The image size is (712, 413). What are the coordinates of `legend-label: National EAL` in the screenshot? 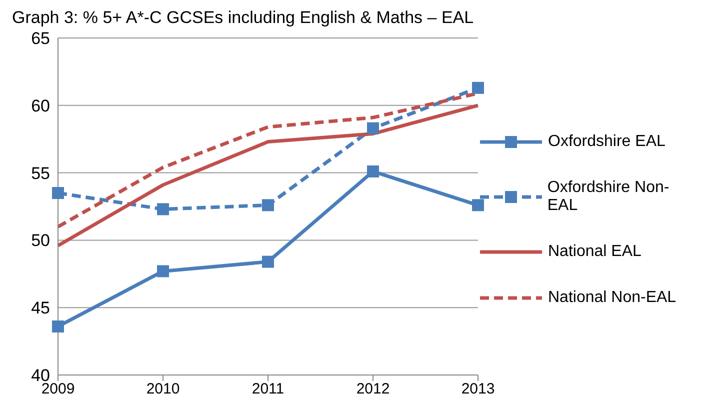 It's located at (595, 252).